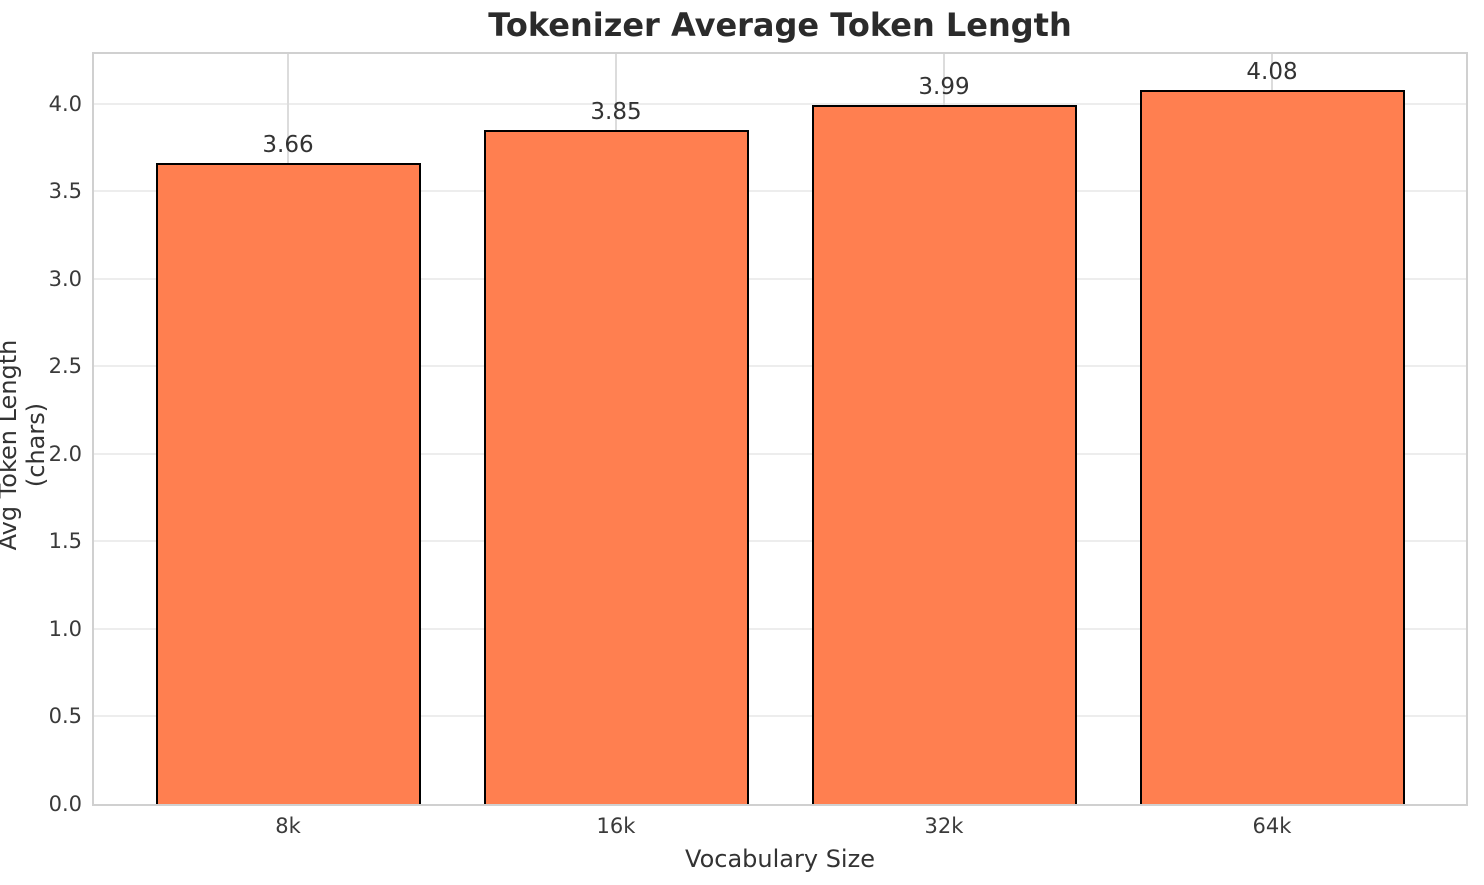  Describe the element at coordinates (616, 826) in the screenshot. I see `x-tick-label-16k: 16k` at that location.